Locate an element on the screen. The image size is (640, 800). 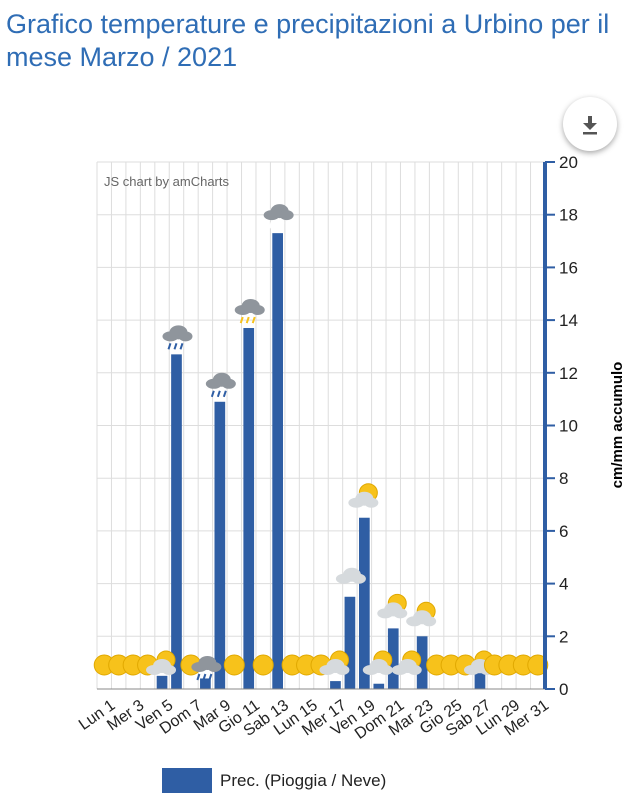
legend-swatch is located at coordinates (187, 780).